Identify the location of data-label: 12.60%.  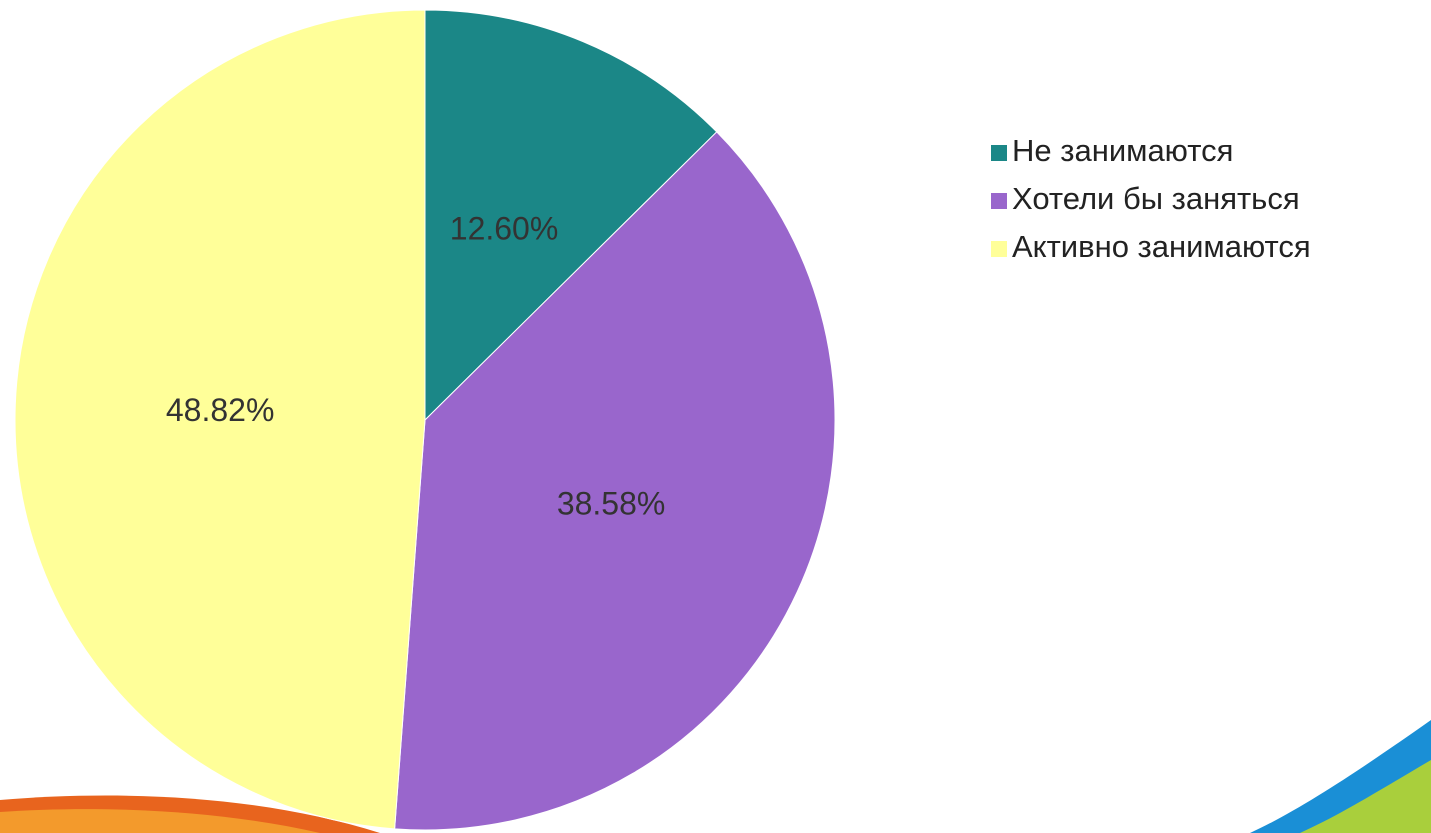
(504, 228).